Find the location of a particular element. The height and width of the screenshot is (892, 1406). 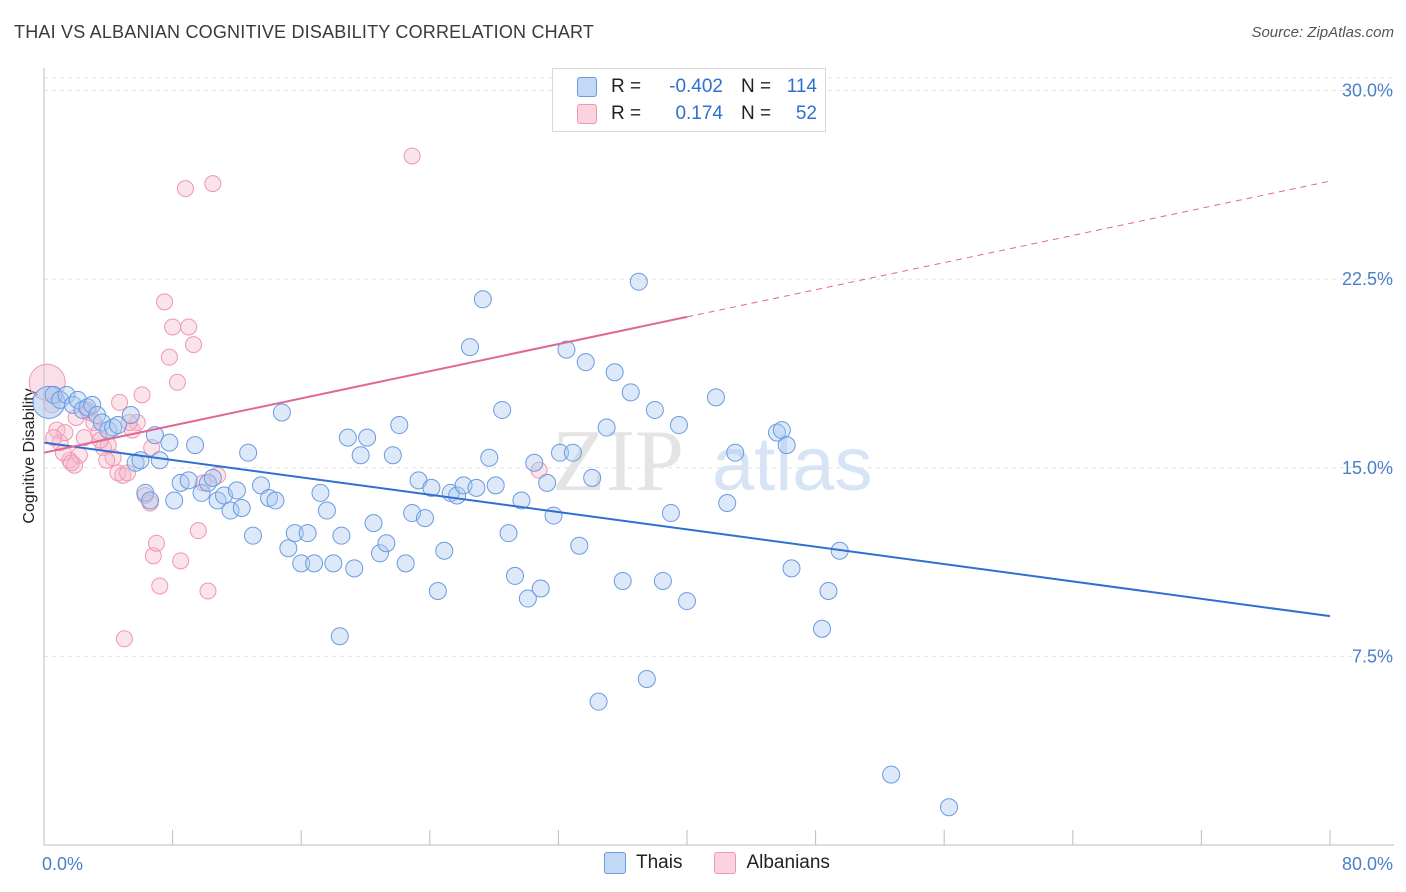

x-tick-label: 0.0% is located at coordinates (62, 864).